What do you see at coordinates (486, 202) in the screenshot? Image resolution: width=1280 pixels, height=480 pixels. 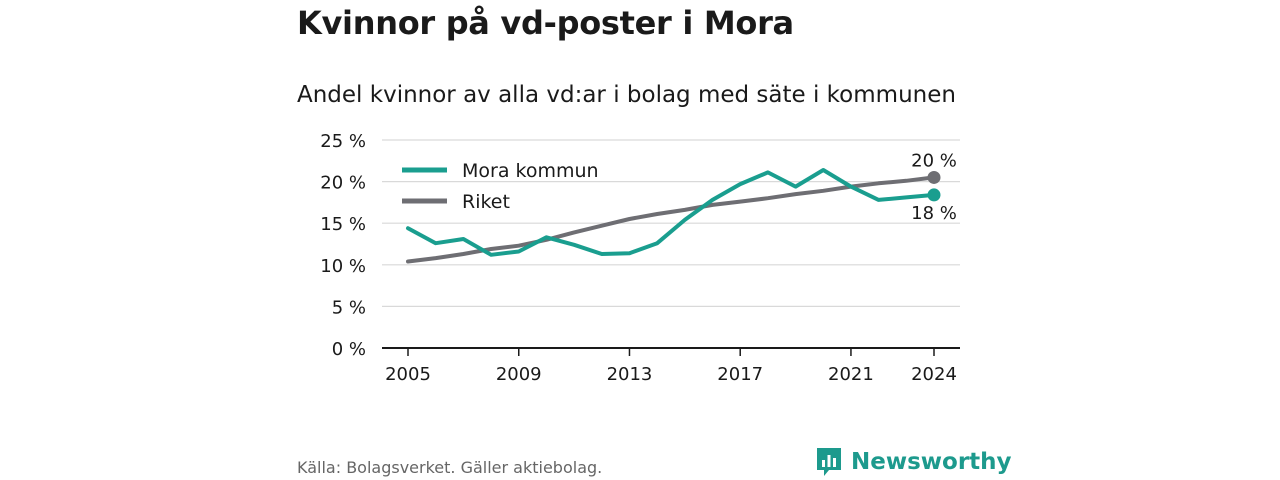 I see `legend-label: Riket` at bounding box center [486, 202].